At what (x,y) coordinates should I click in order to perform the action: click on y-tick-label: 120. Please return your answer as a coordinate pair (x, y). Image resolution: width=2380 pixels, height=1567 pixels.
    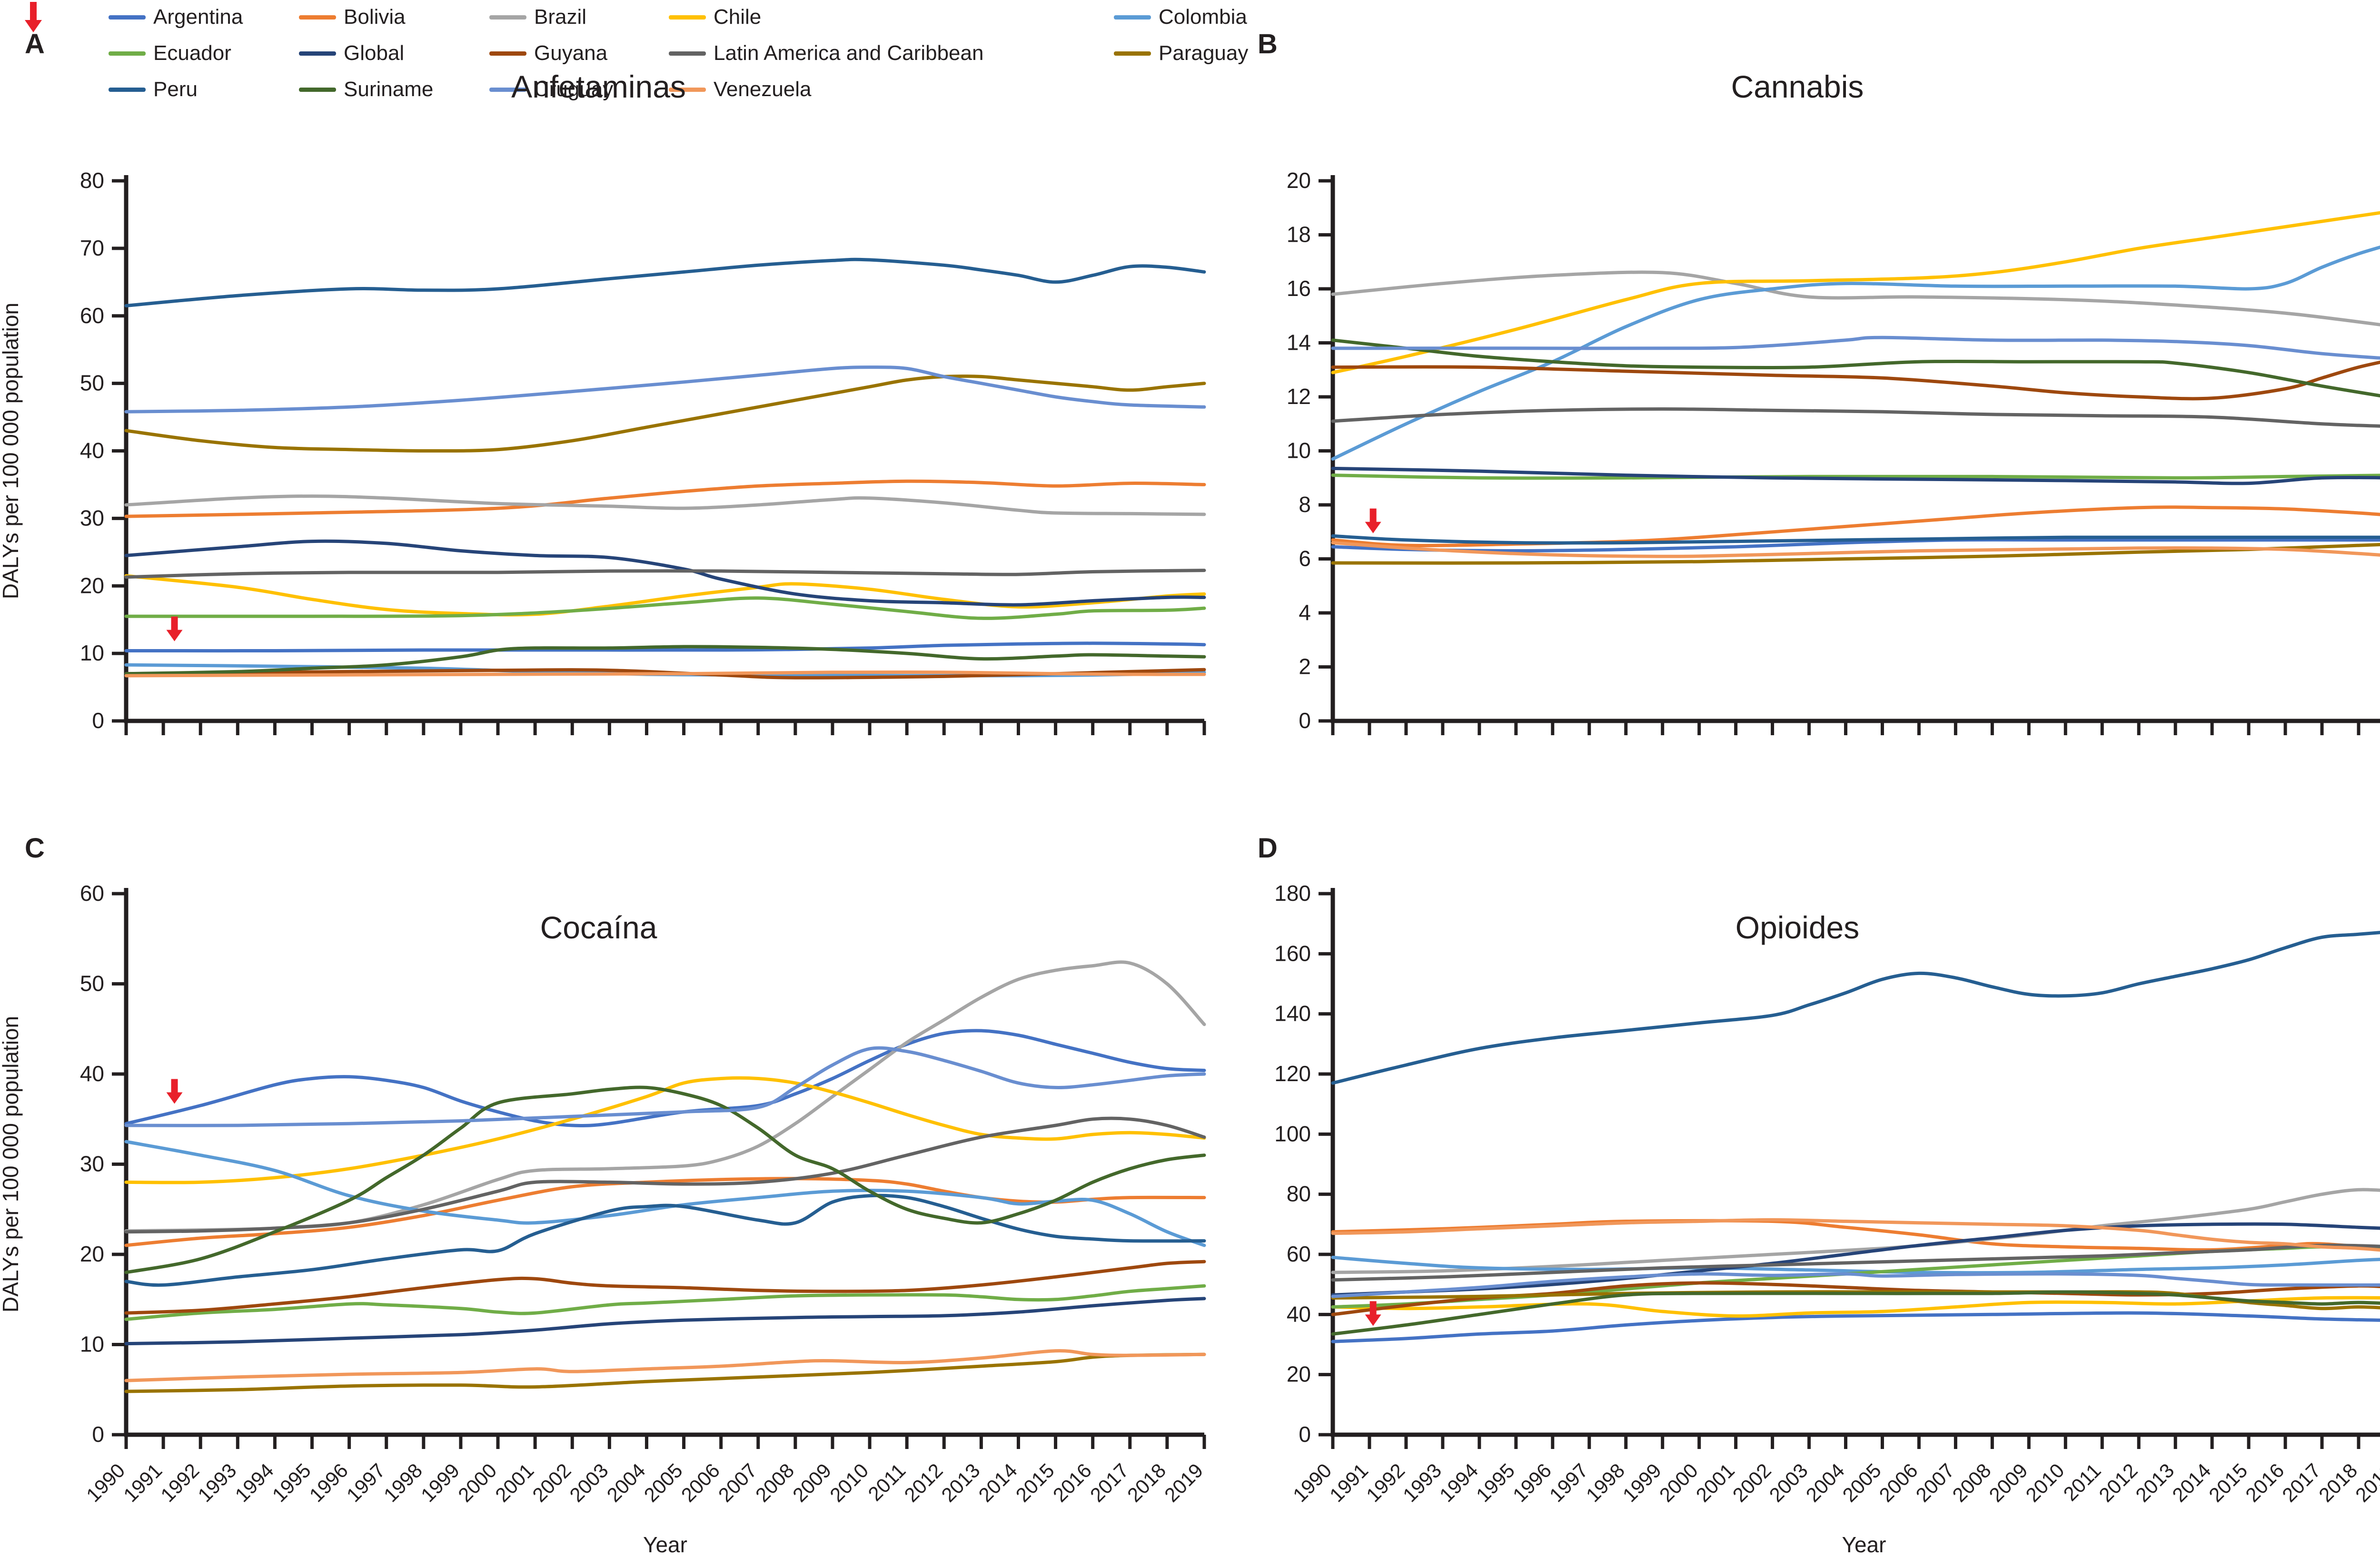
    Looking at the image, I should click on (1292, 1073).